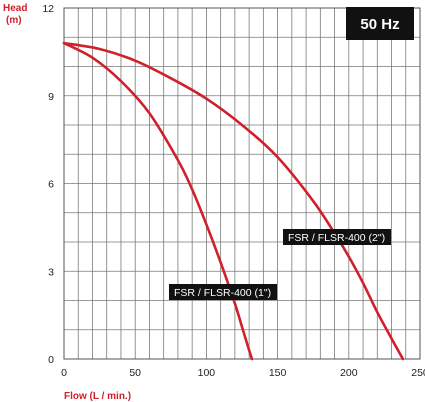 The image size is (425, 402). What do you see at coordinates (14, 20) in the screenshot?
I see `y-axis-title-line2: (m)` at bounding box center [14, 20].